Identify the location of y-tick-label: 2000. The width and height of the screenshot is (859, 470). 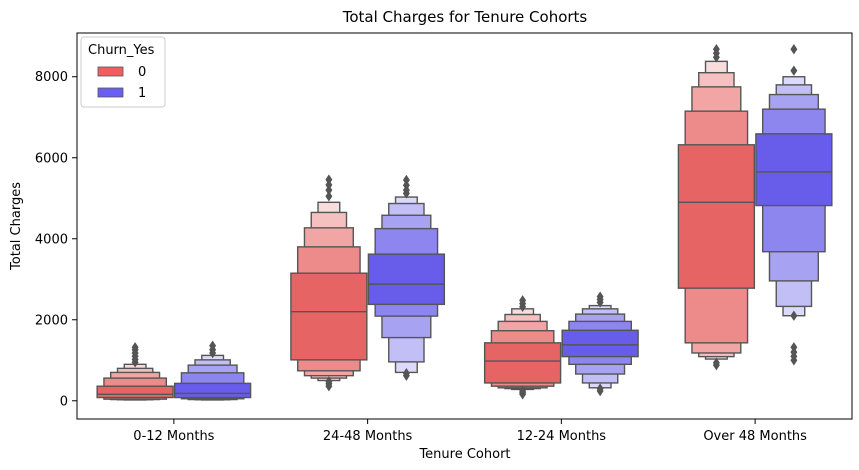
(51, 320).